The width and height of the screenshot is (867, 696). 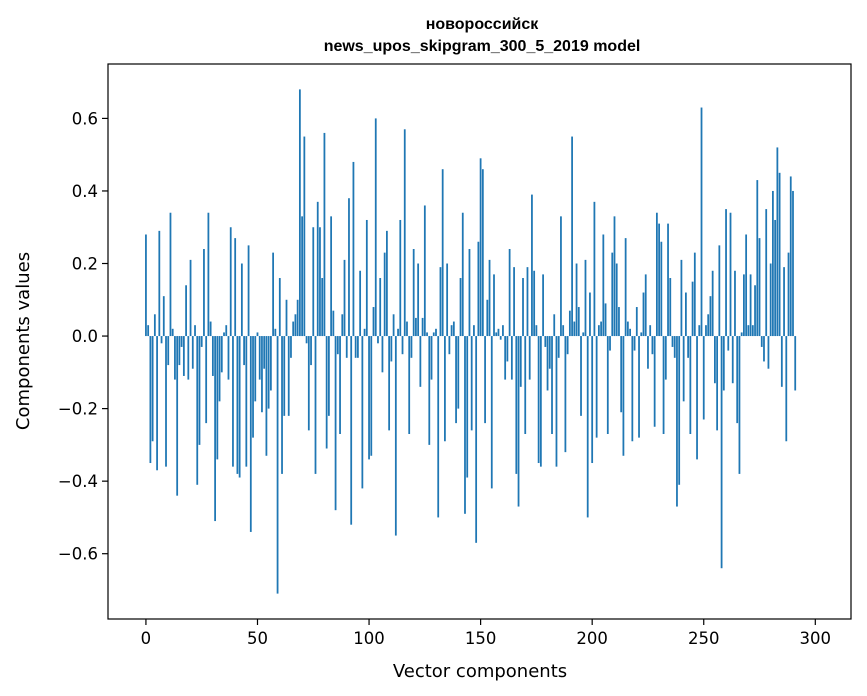 I want to click on x-tick-label: 100, so click(x=369, y=638).